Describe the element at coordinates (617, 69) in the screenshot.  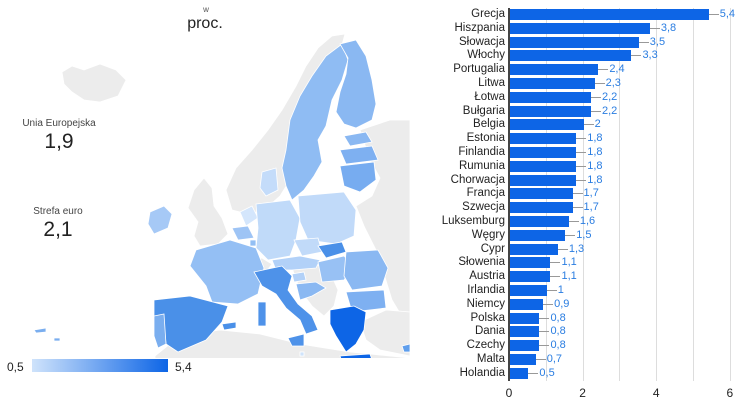
I see `value-label: 2,4` at that location.